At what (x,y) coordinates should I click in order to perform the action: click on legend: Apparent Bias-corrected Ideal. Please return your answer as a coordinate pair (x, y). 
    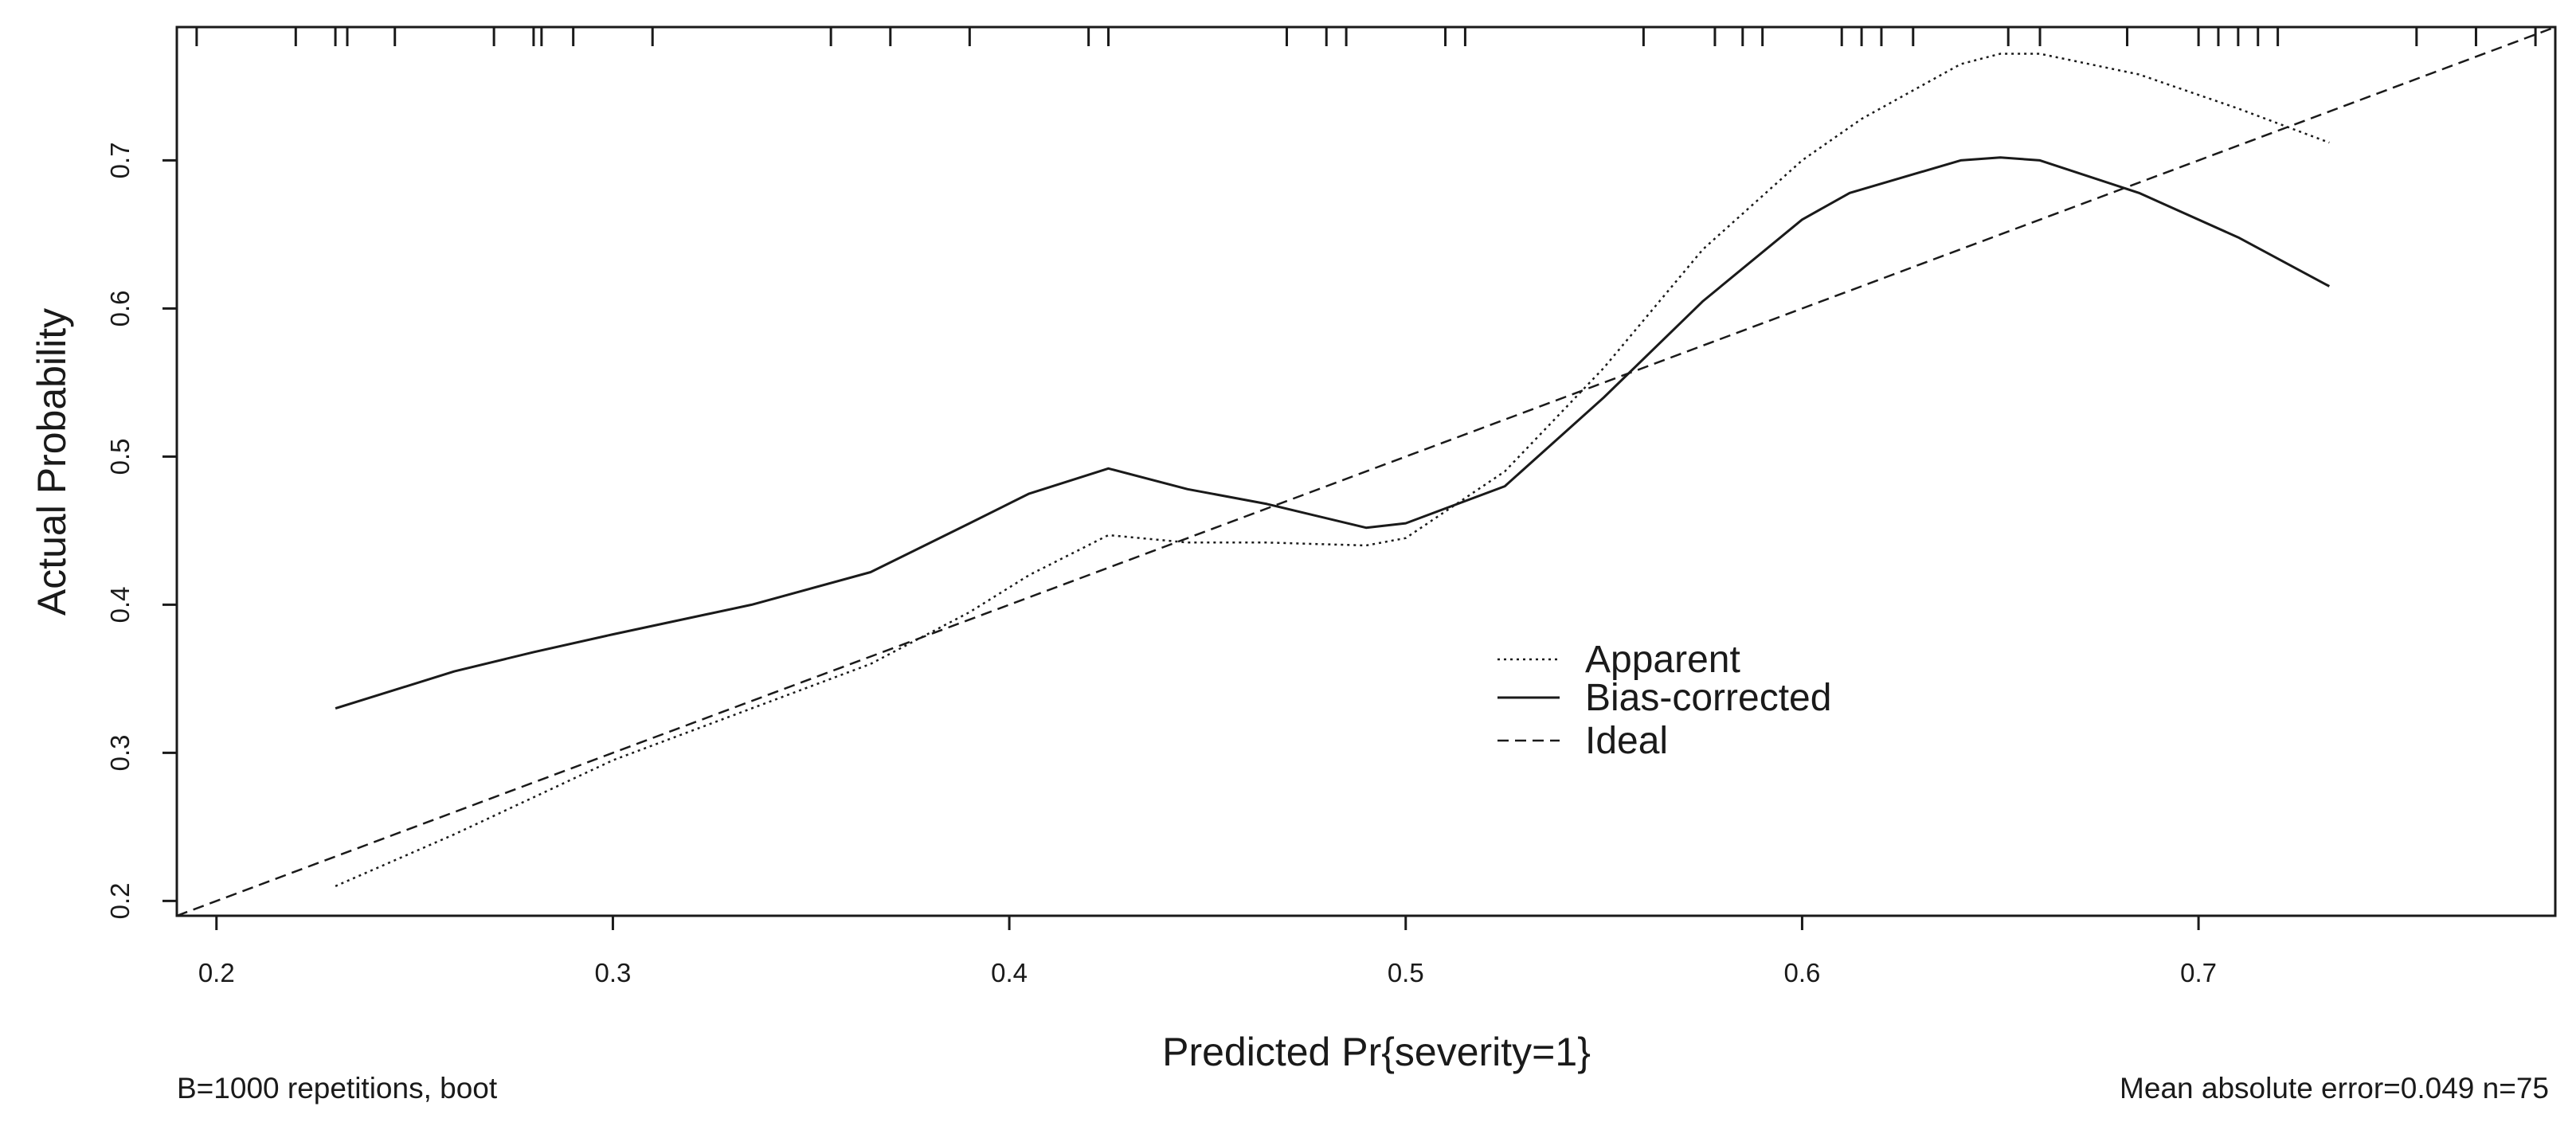
    Looking at the image, I should click on (1664, 700).